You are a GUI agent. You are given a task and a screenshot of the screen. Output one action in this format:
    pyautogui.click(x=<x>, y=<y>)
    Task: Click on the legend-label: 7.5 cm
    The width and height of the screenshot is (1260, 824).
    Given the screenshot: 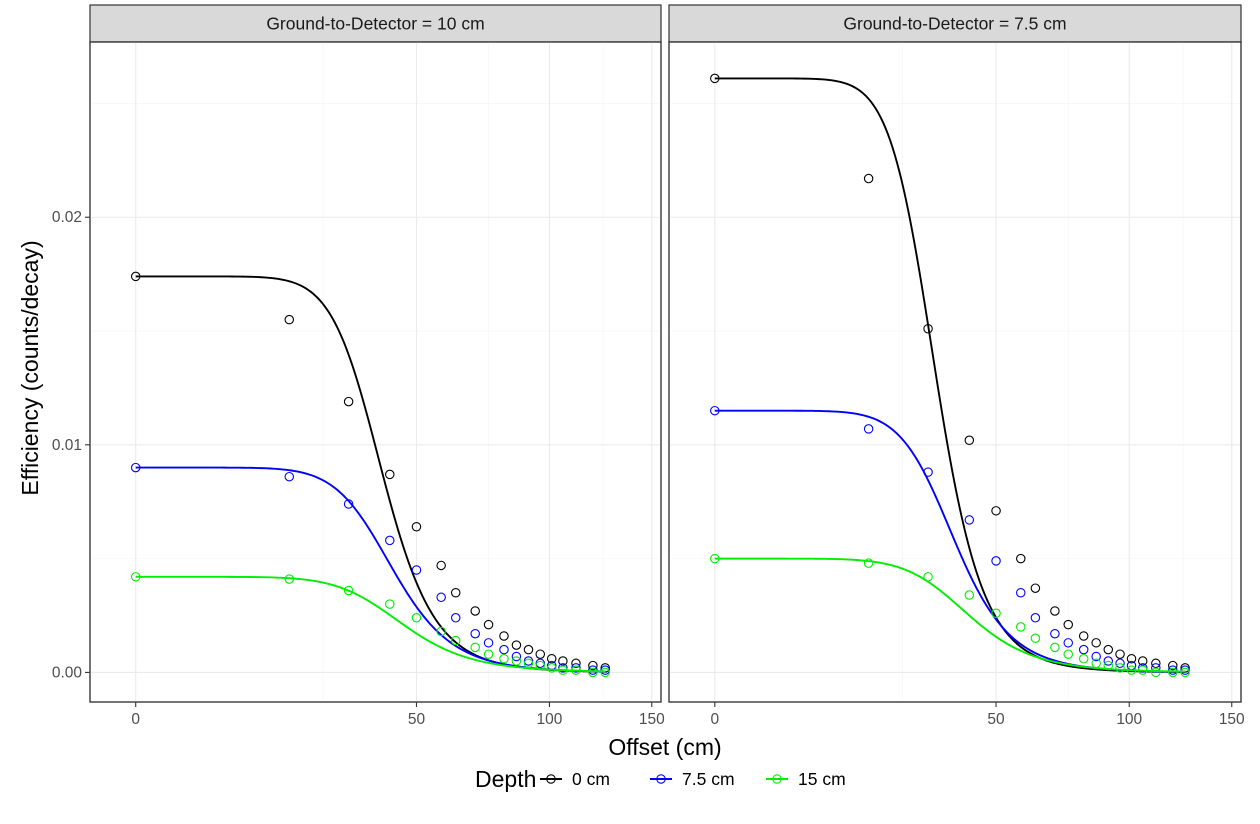 What is the action you would take?
    pyautogui.click(x=708, y=779)
    